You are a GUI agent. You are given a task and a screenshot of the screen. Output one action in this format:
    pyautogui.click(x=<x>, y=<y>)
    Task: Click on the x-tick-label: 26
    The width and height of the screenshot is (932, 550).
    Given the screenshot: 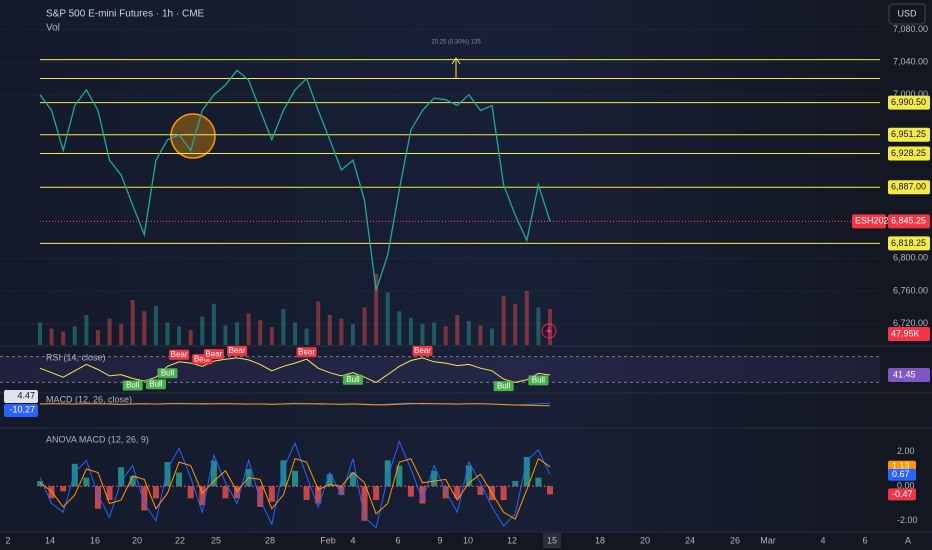 What is the action you would take?
    pyautogui.click(x=735, y=540)
    